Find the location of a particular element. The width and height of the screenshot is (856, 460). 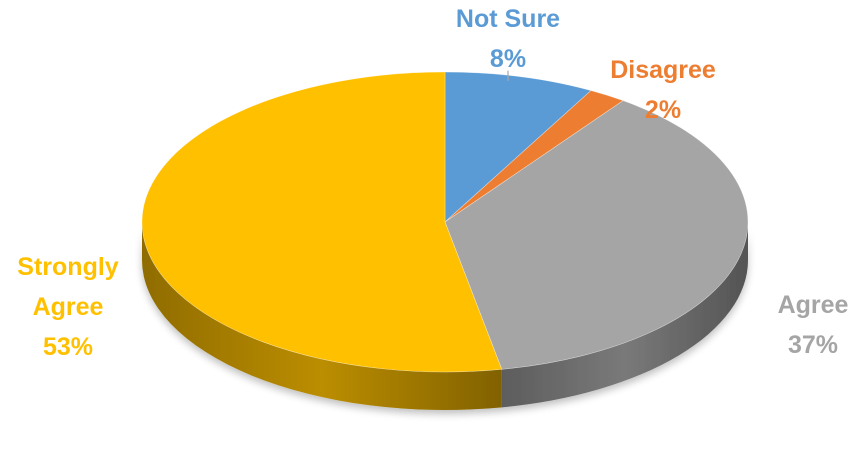

slice-side-shade-agree is located at coordinates (624, 315).